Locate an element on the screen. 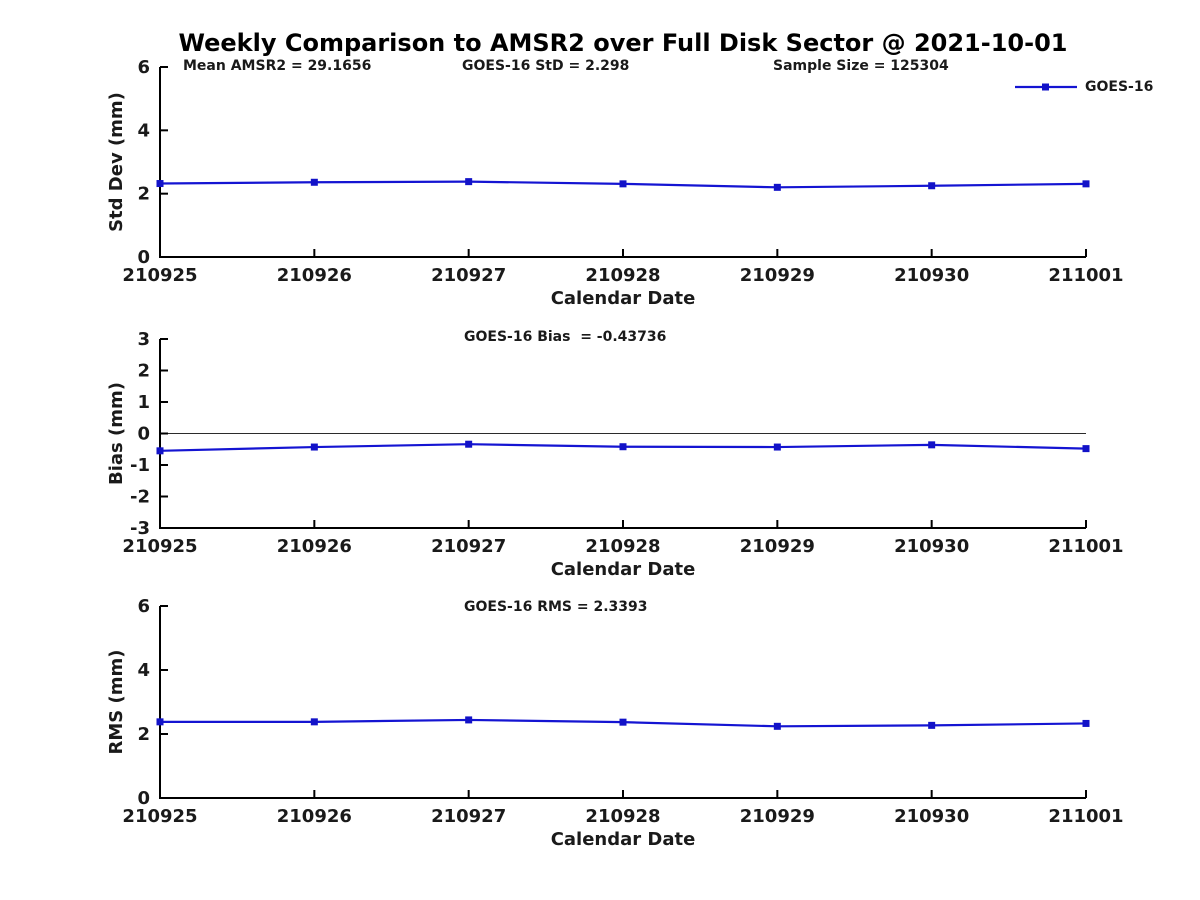 The height and width of the screenshot is (900, 1200). annotation-mean-amsr2: Mean AMSR2 = 29.1656 is located at coordinates (277, 66).